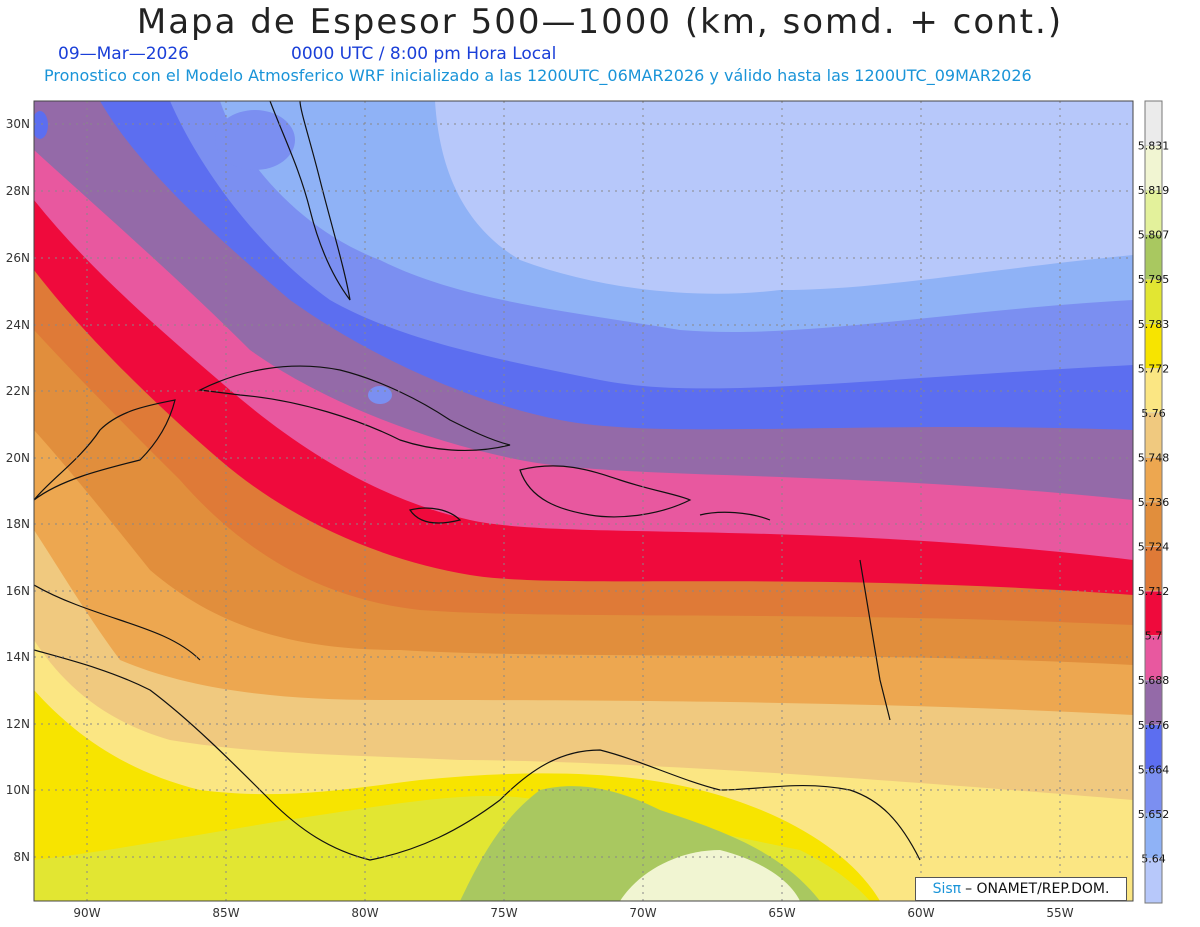 This screenshot has height=927, width=1200. What do you see at coordinates (18, 258) in the screenshot?
I see `lat-label: 26N` at bounding box center [18, 258].